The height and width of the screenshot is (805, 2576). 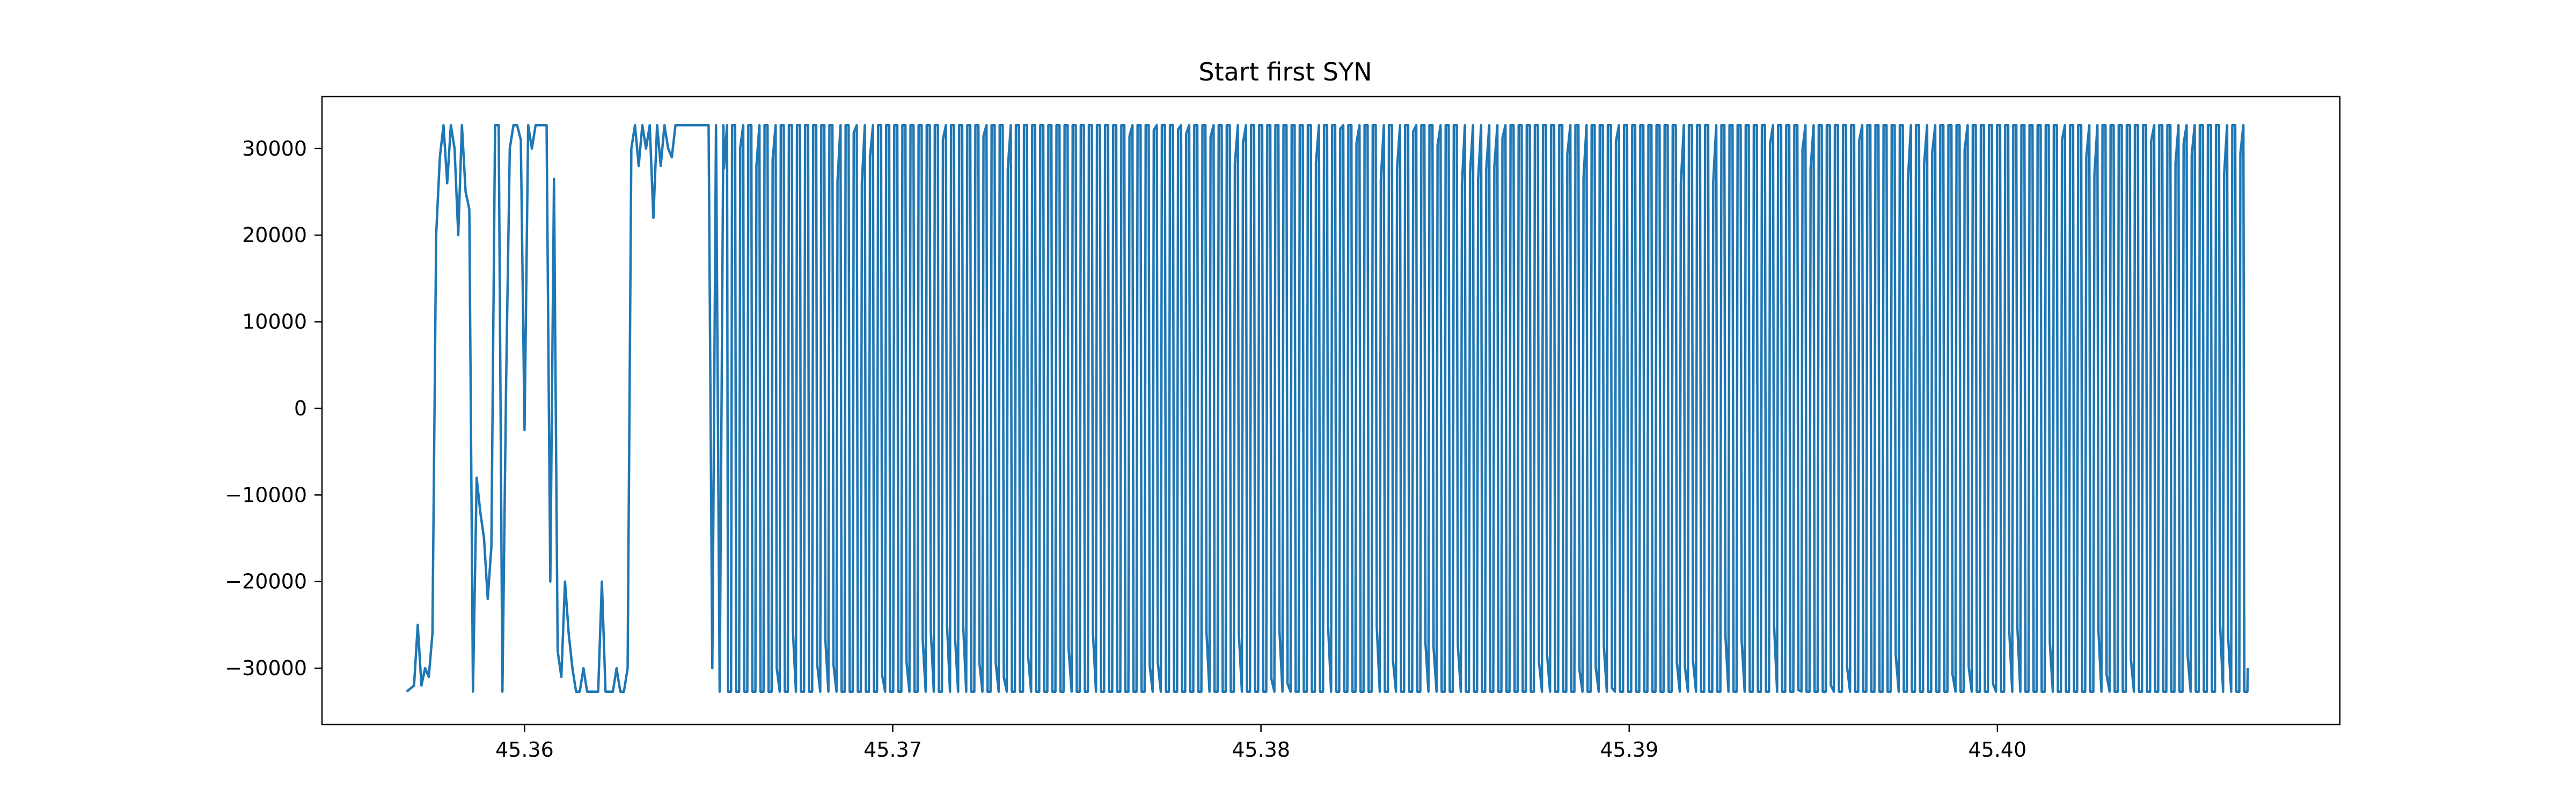 I want to click on y-tick-label: −10000, so click(x=266, y=495).